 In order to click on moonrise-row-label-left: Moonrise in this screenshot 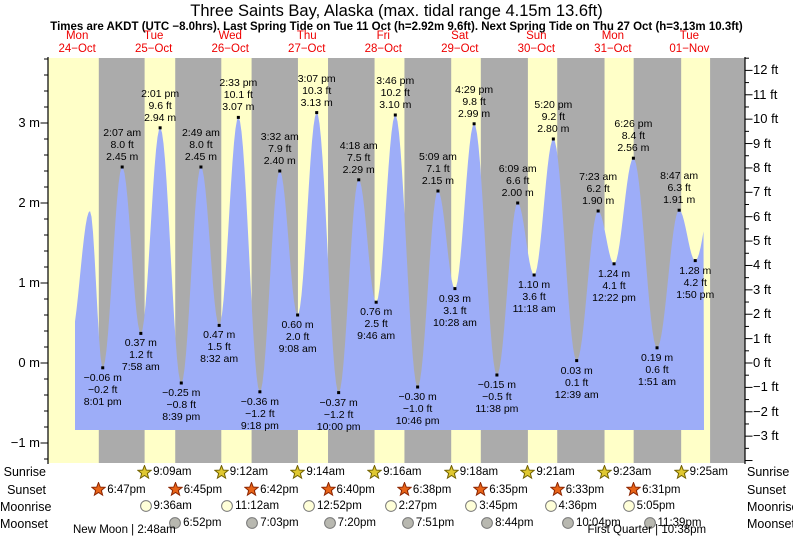, I will do `click(26, 506)`.